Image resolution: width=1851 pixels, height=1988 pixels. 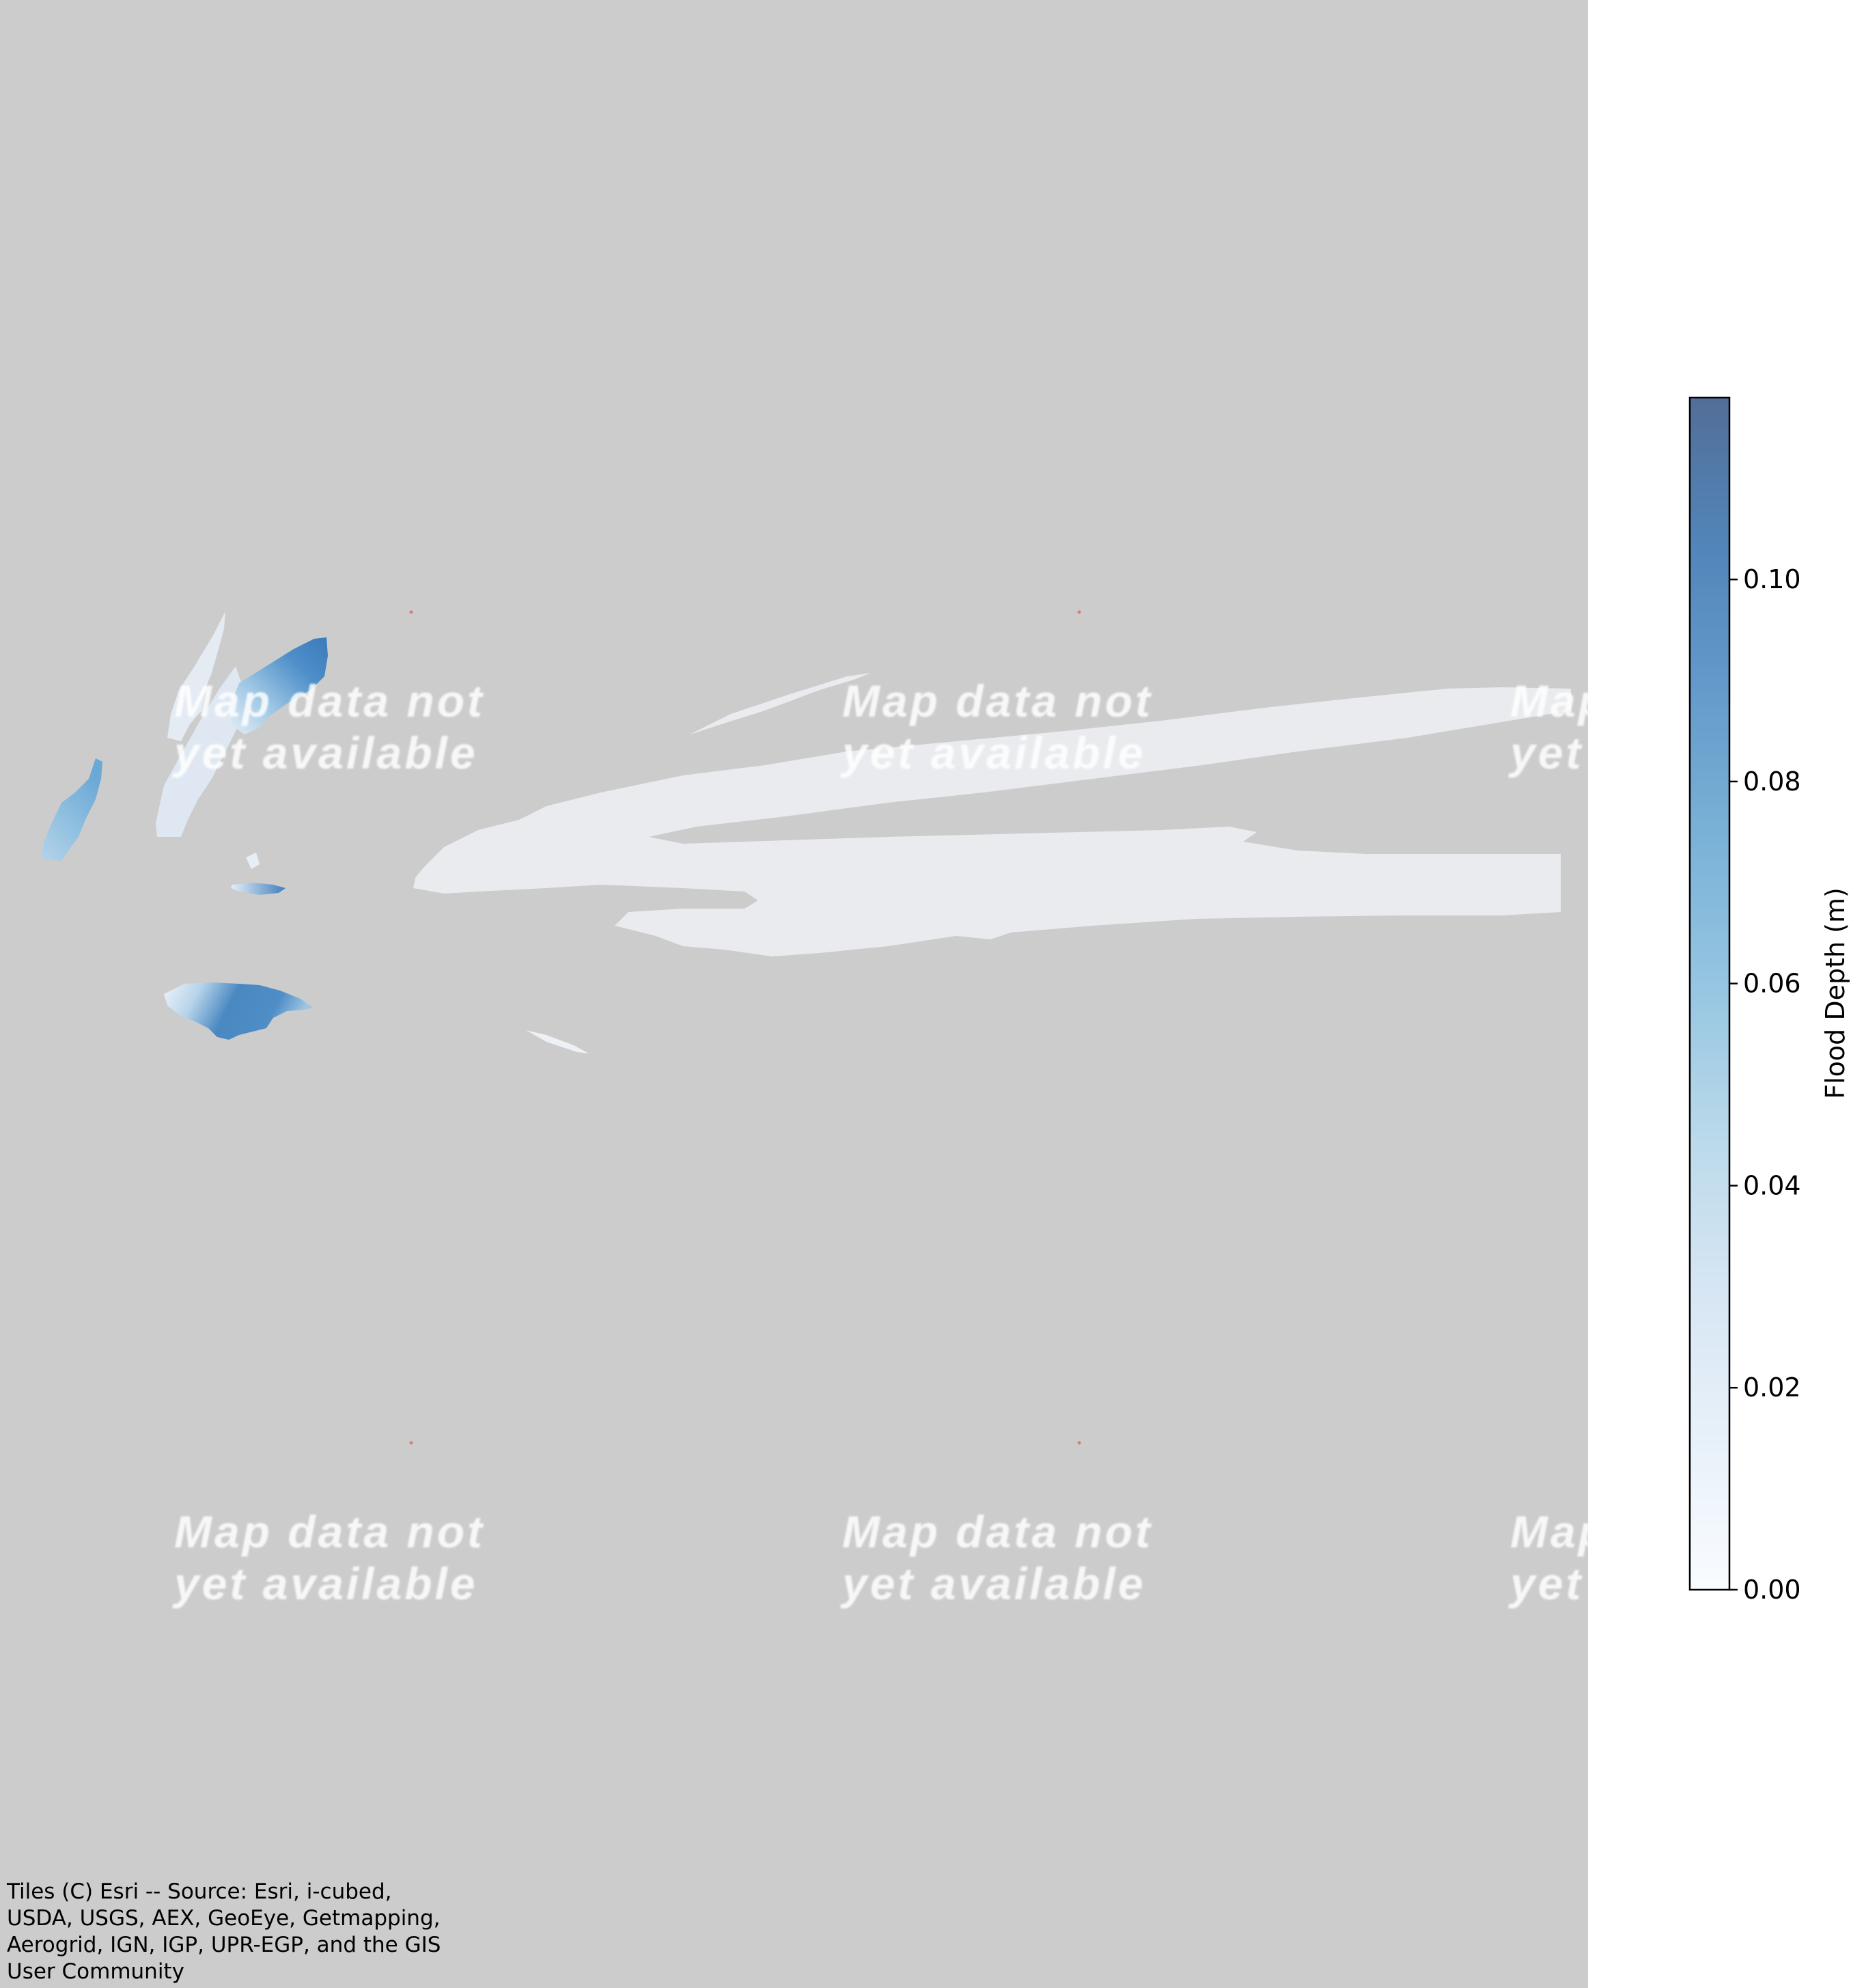 What do you see at coordinates (1772, 579) in the screenshot?
I see `colorbar-tick-label: 0.10` at bounding box center [1772, 579].